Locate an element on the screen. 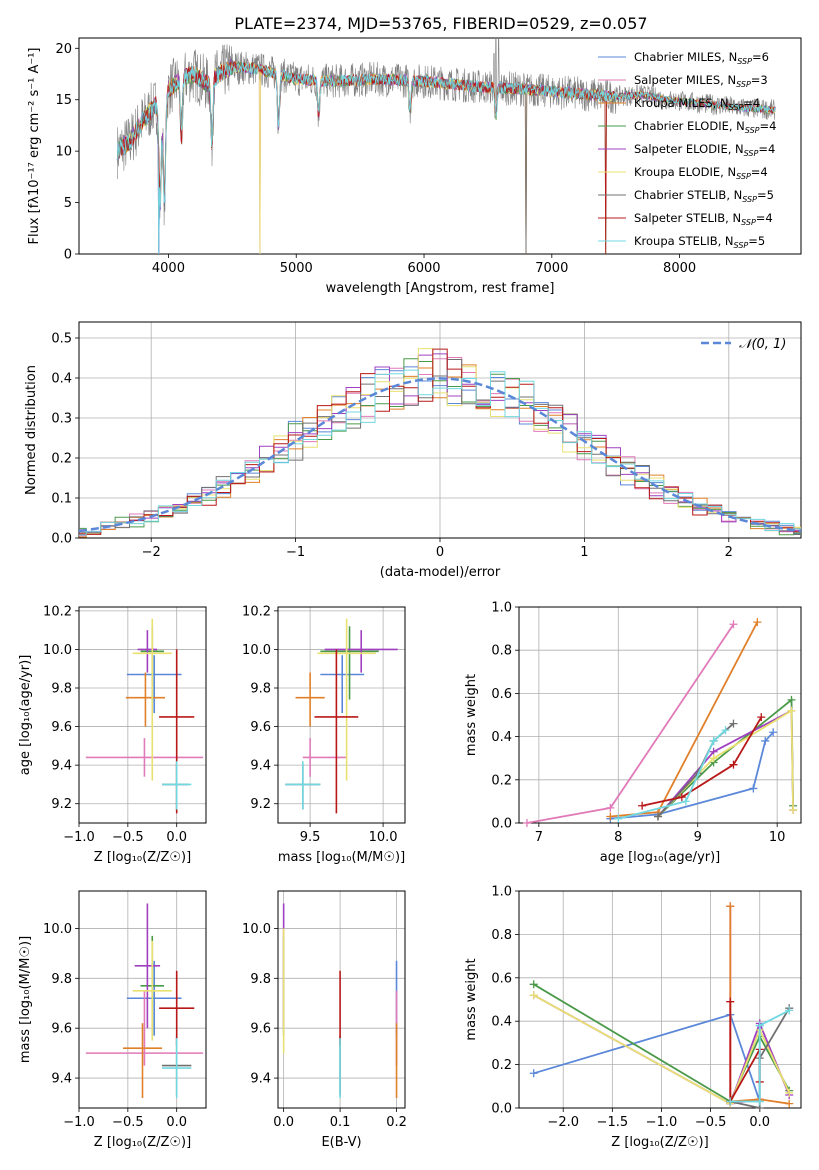 The height and width of the screenshot is (1170, 819). weight-vs-age-ytick-label: 0.2 is located at coordinates (501, 780).